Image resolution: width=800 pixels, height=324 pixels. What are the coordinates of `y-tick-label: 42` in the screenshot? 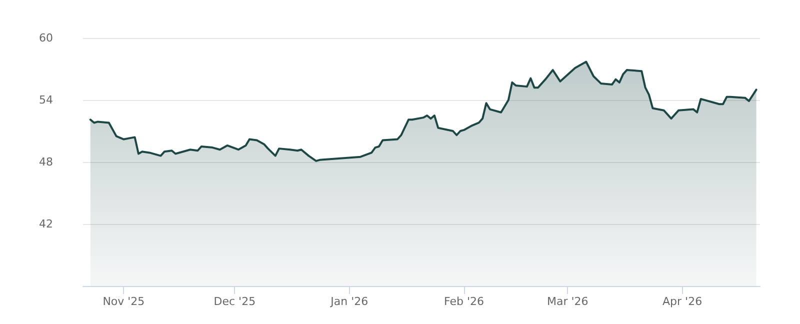 It's located at (46, 224).